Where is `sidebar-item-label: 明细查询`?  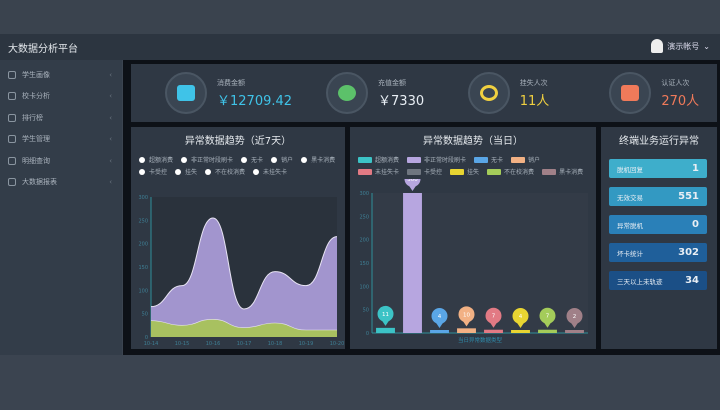 sidebar-item-label: 明细查询 is located at coordinates (36, 160).